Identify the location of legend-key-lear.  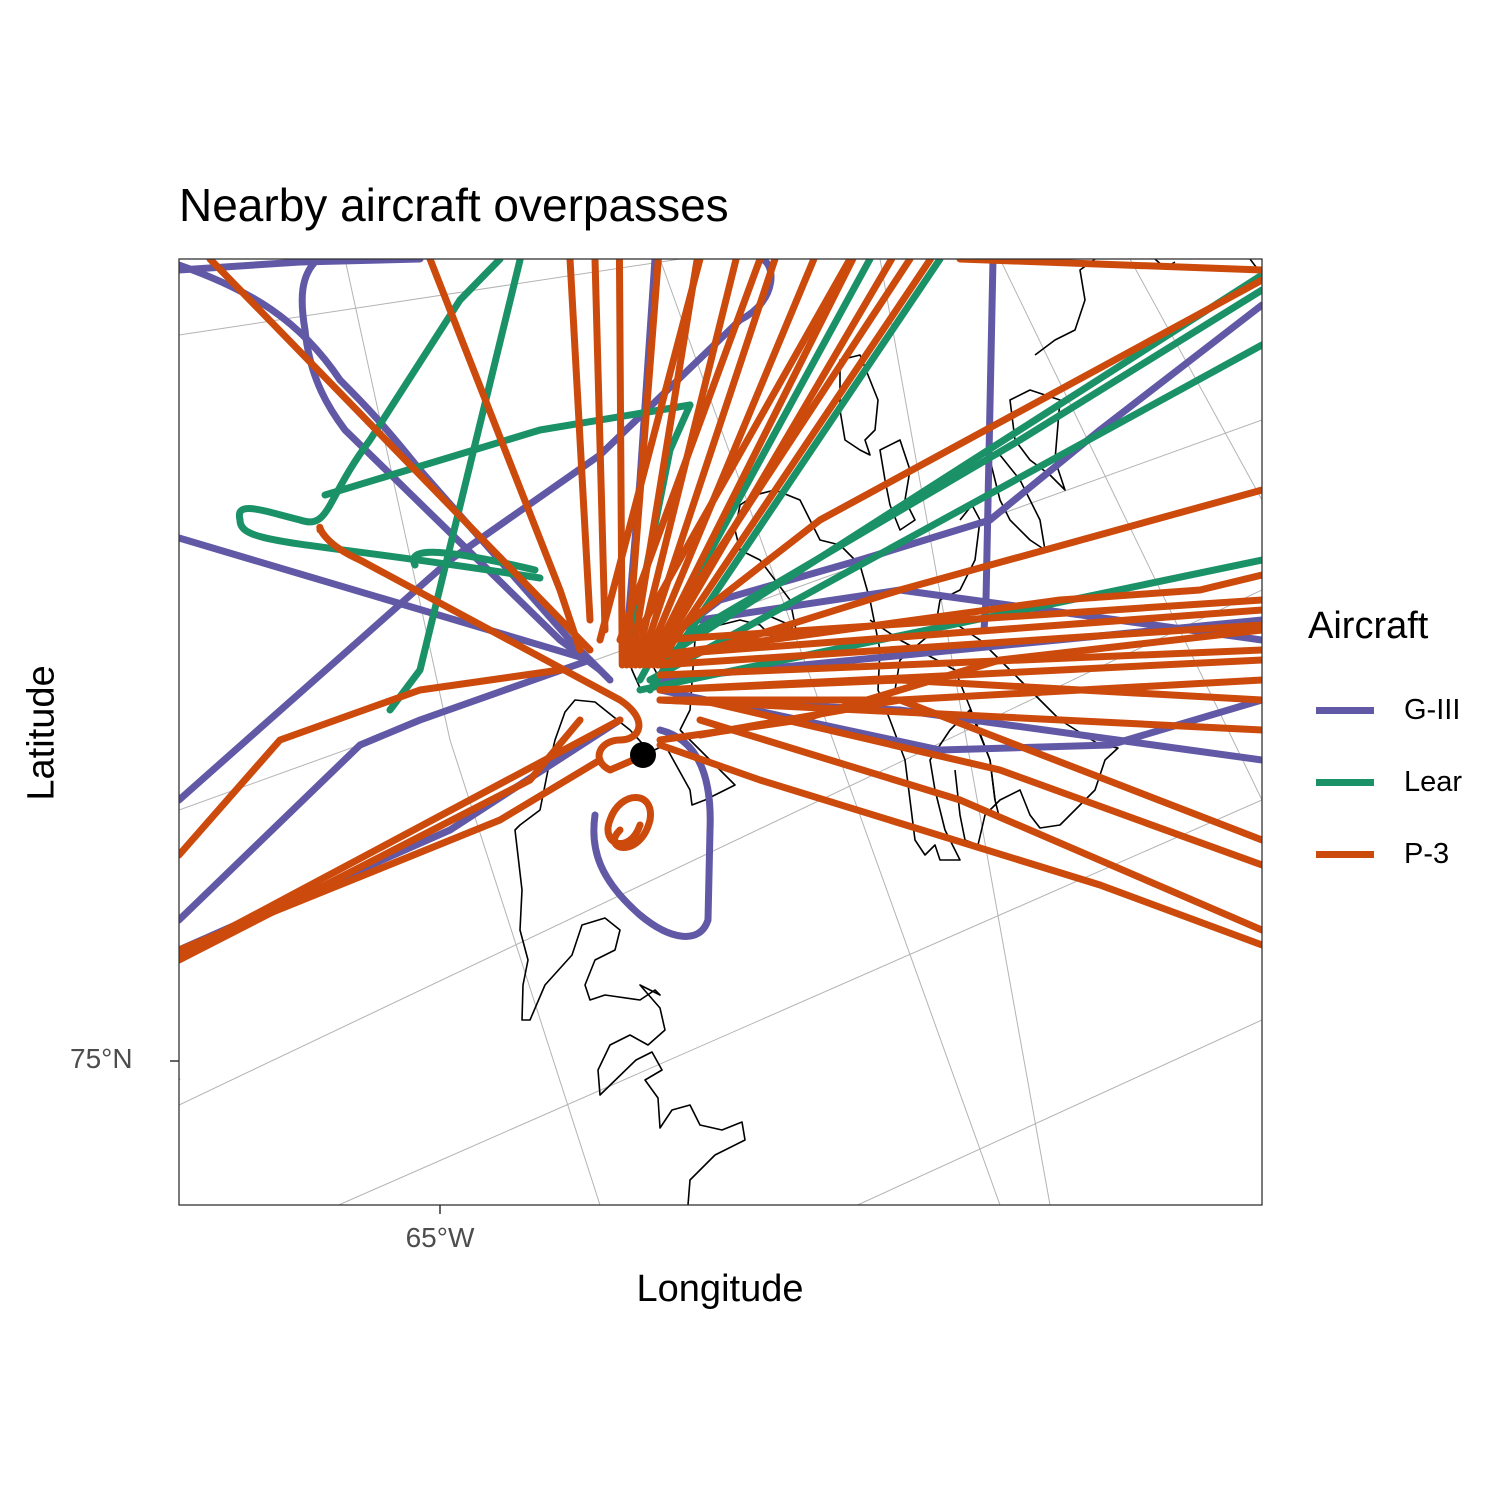
(1345, 782).